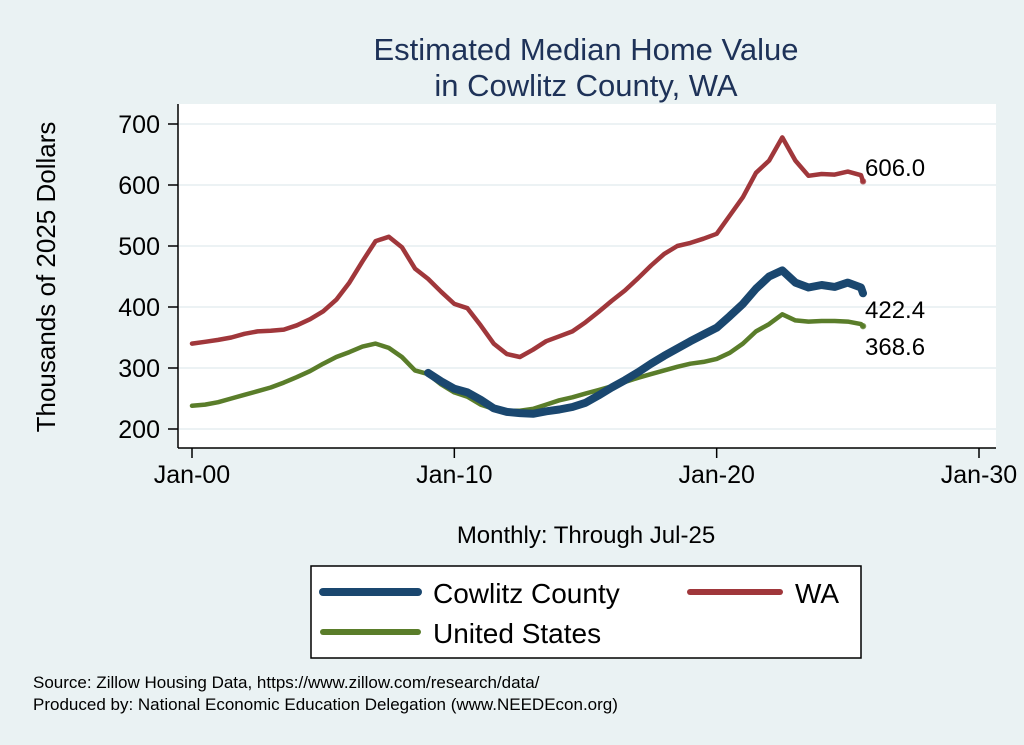 The image size is (1024, 745). What do you see at coordinates (139, 430) in the screenshot?
I see `y-tick-label-200: 200` at bounding box center [139, 430].